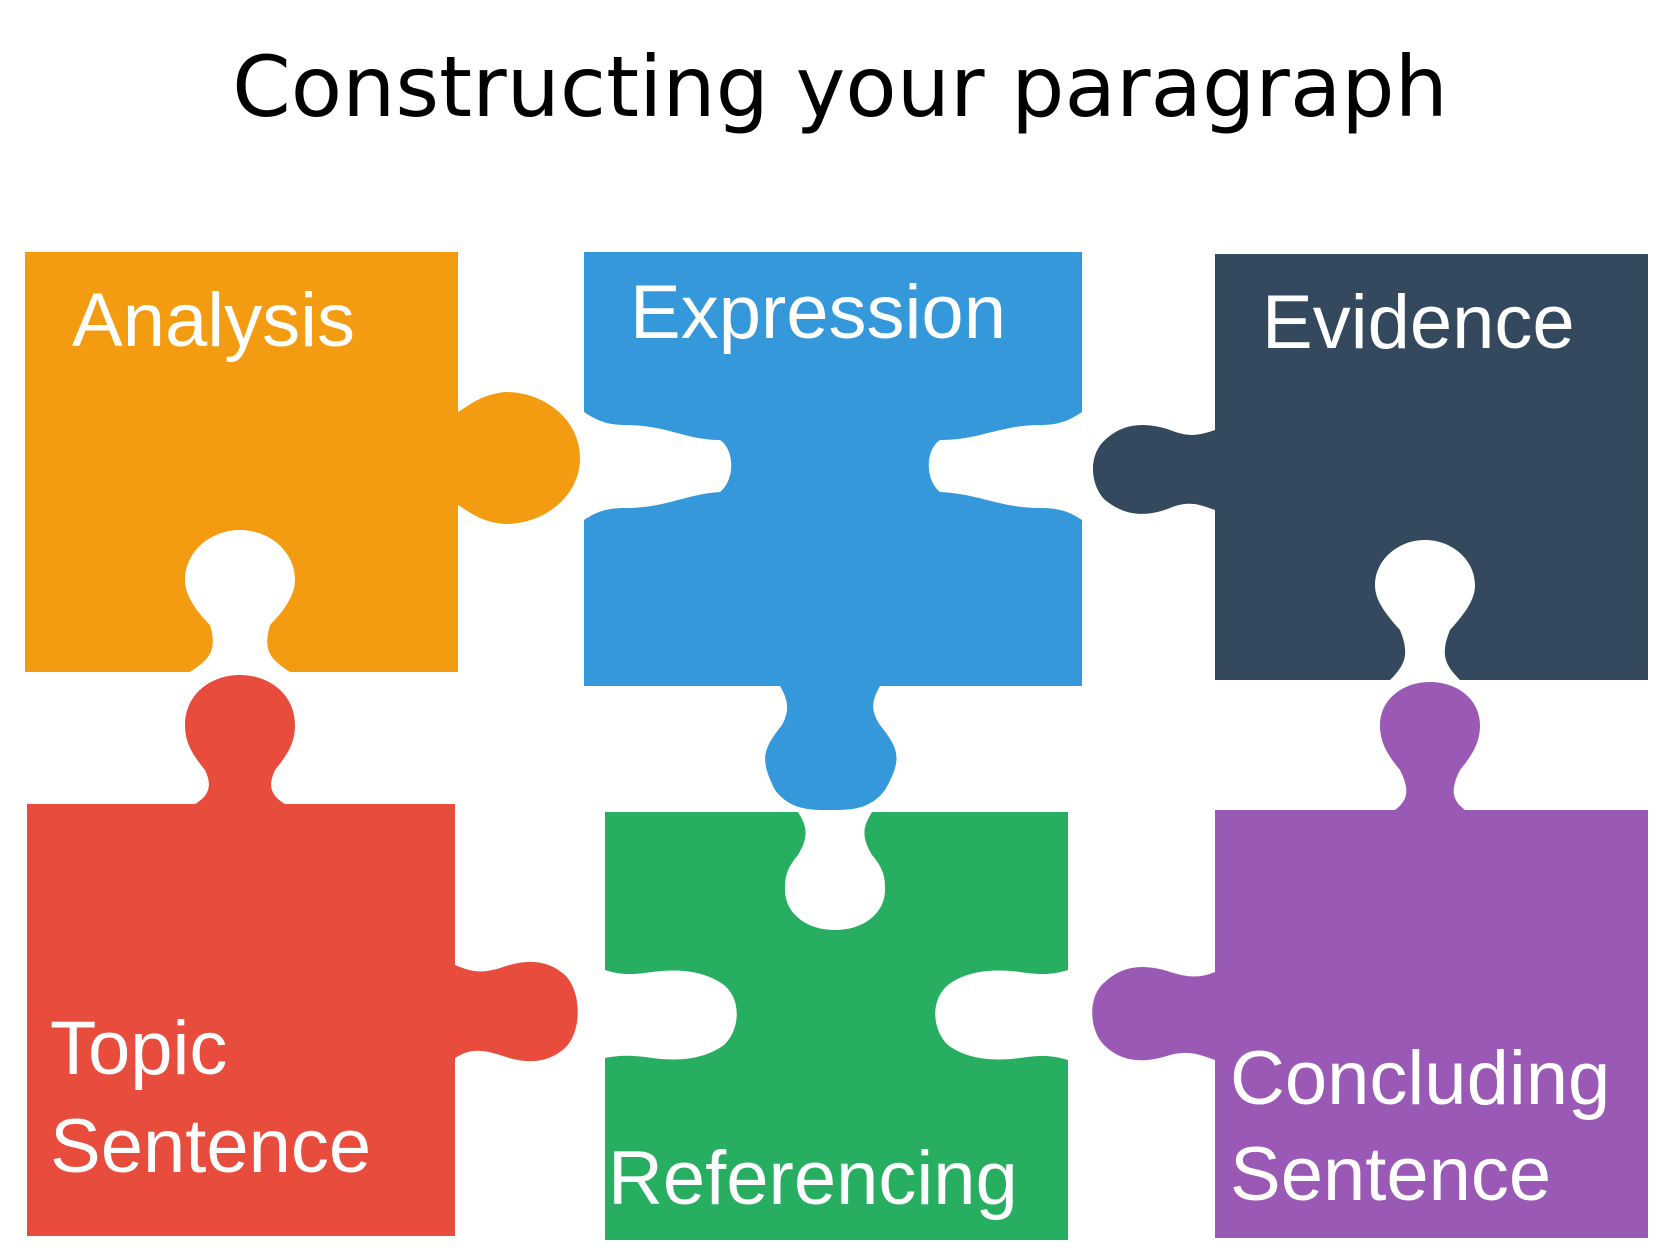  I want to click on page-title: Constructing your paragraph, so click(840, 87).